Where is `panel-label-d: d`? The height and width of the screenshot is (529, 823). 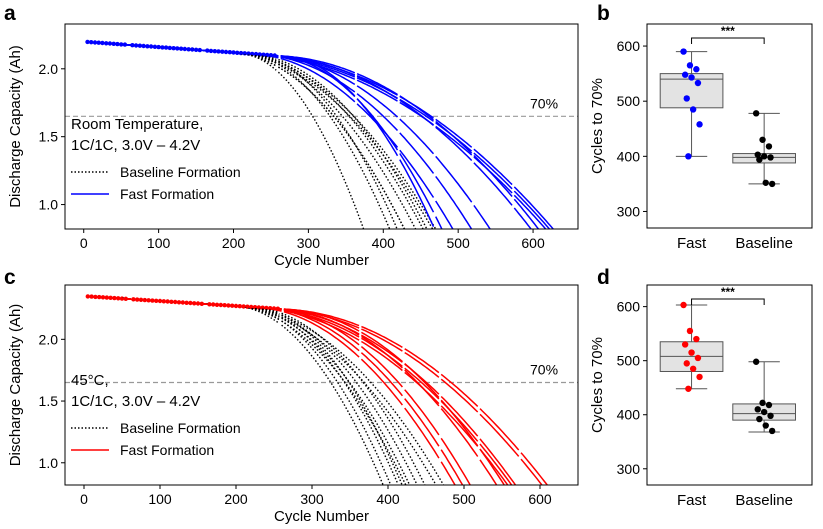
panel-label-d: d is located at coordinates (603, 277).